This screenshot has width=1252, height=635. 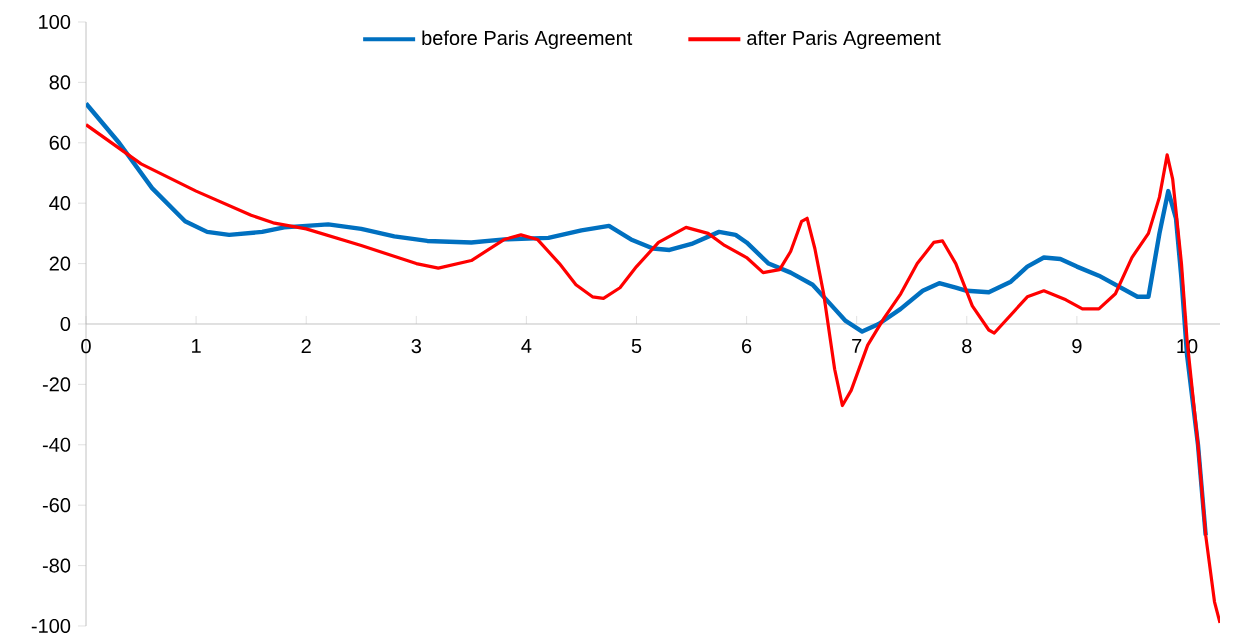 What do you see at coordinates (844, 40) in the screenshot?
I see `legend-label: after Paris Agreement` at bounding box center [844, 40].